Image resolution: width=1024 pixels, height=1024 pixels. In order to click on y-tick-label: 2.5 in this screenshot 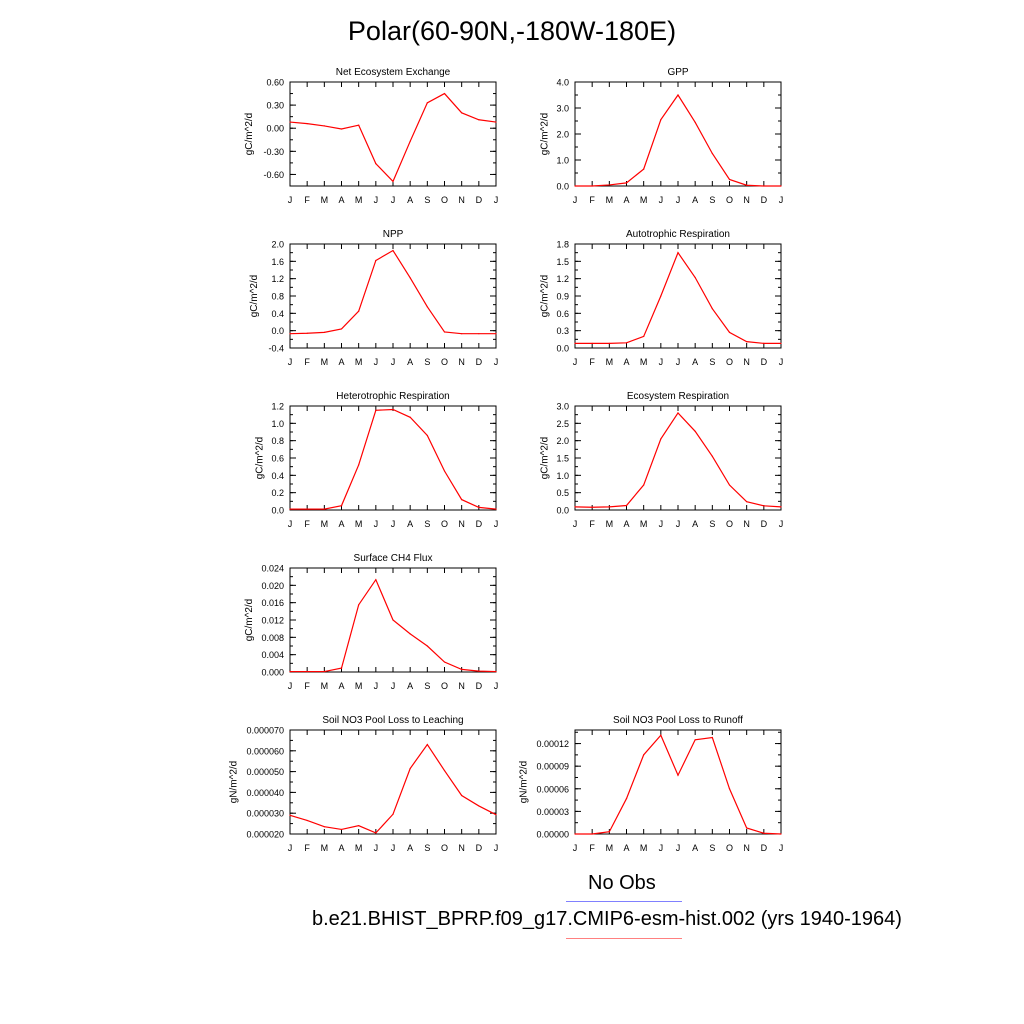, I will do `click(562, 424)`.